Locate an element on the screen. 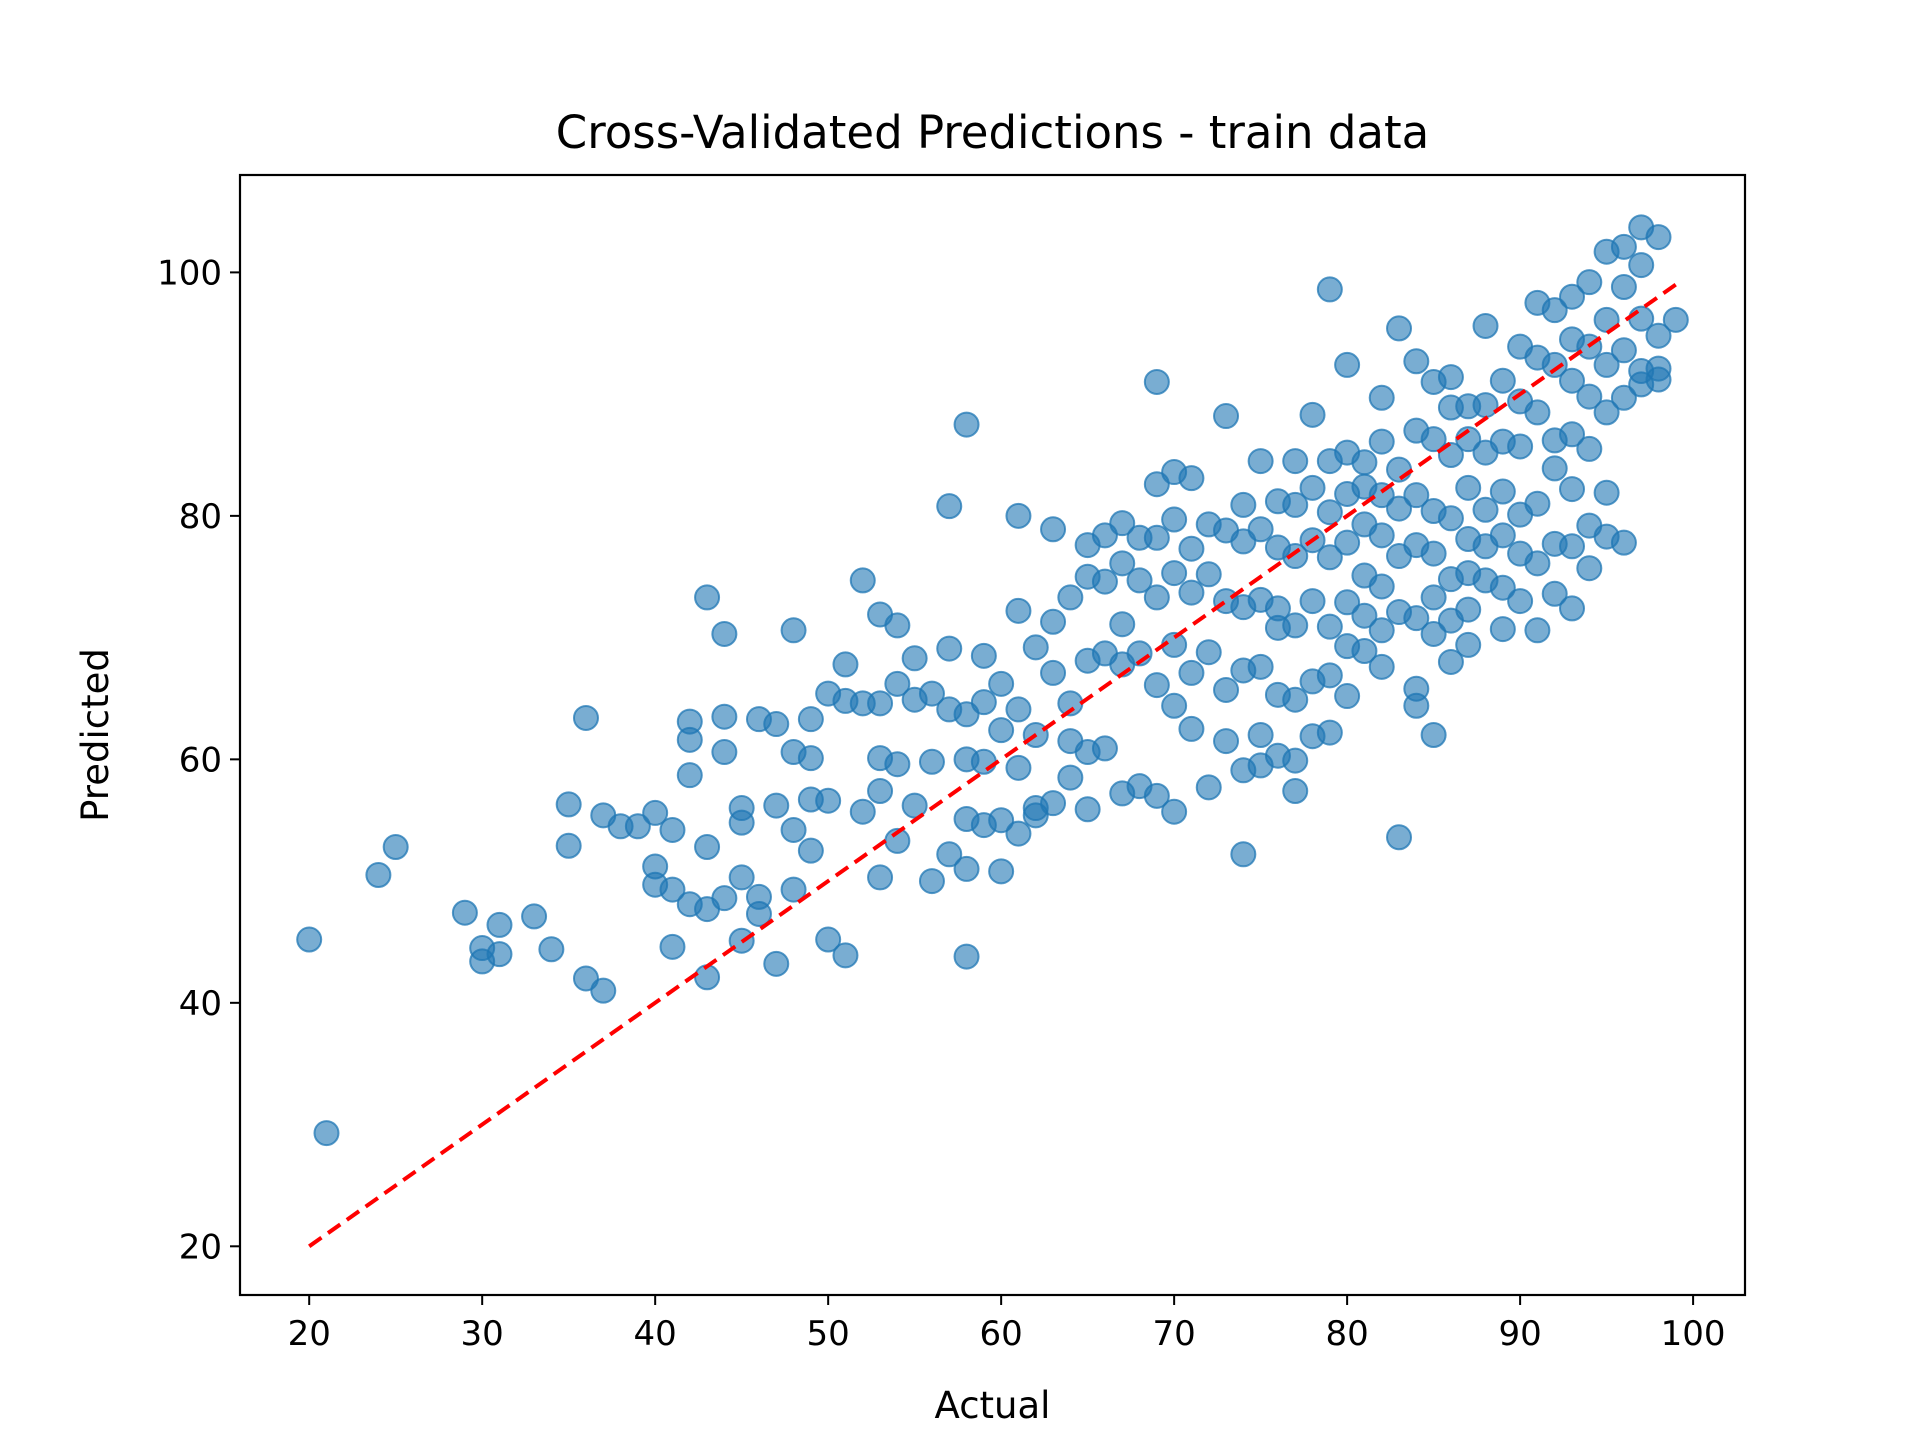 The height and width of the screenshot is (1445, 1920). y-tick-label: 60 is located at coordinates (200, 760).